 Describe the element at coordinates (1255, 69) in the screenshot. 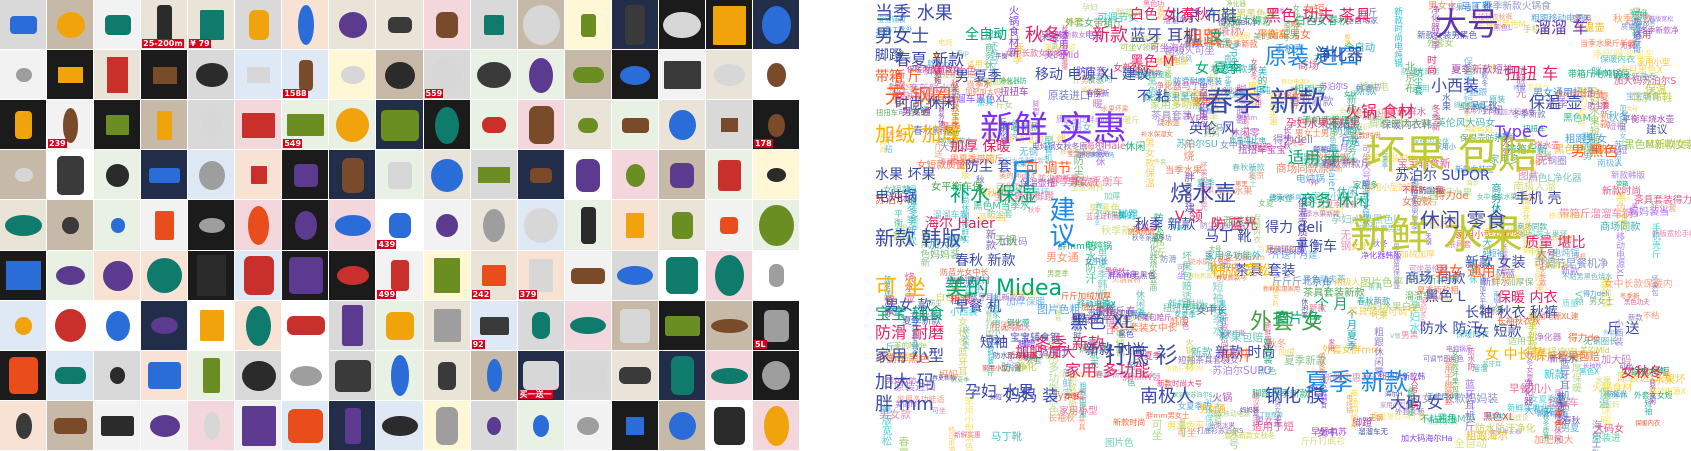

I see `cloud-filler-word: 女秋冬` at that location.